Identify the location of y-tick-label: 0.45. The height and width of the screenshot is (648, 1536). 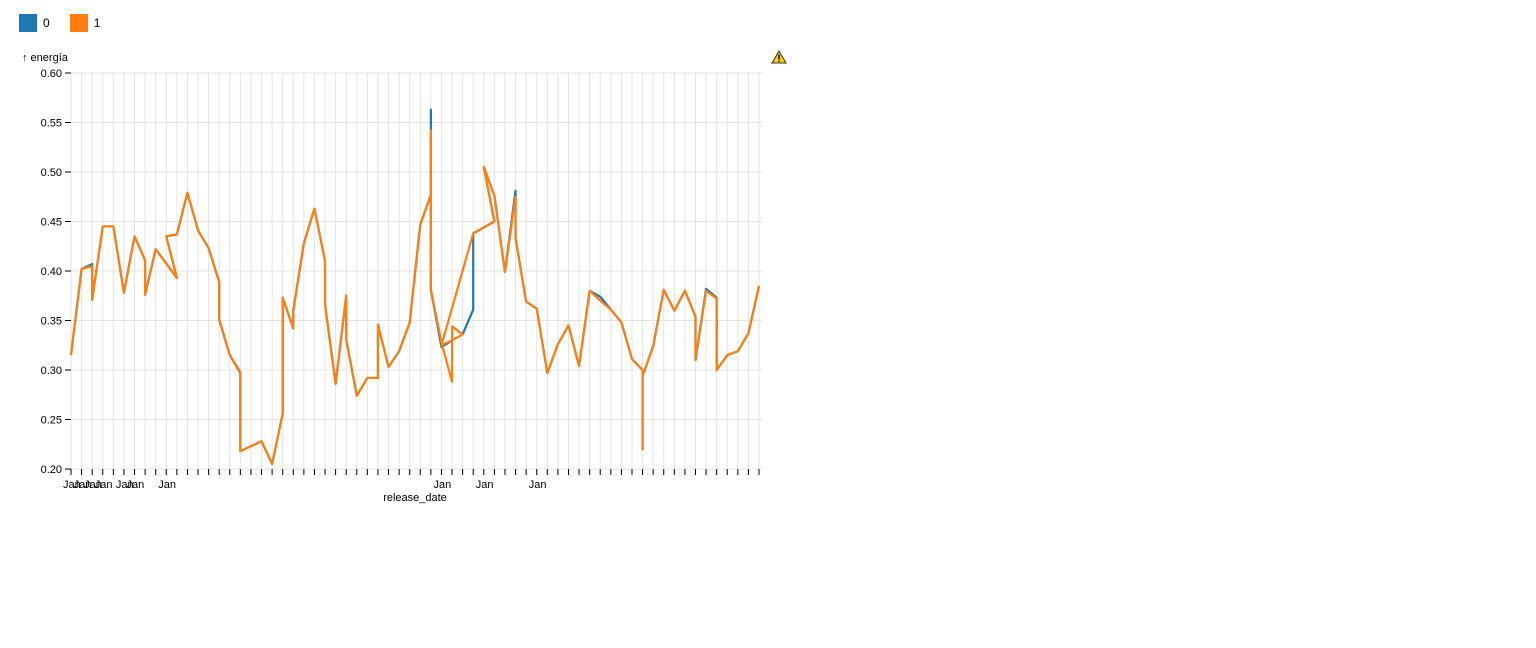
(51, 223).